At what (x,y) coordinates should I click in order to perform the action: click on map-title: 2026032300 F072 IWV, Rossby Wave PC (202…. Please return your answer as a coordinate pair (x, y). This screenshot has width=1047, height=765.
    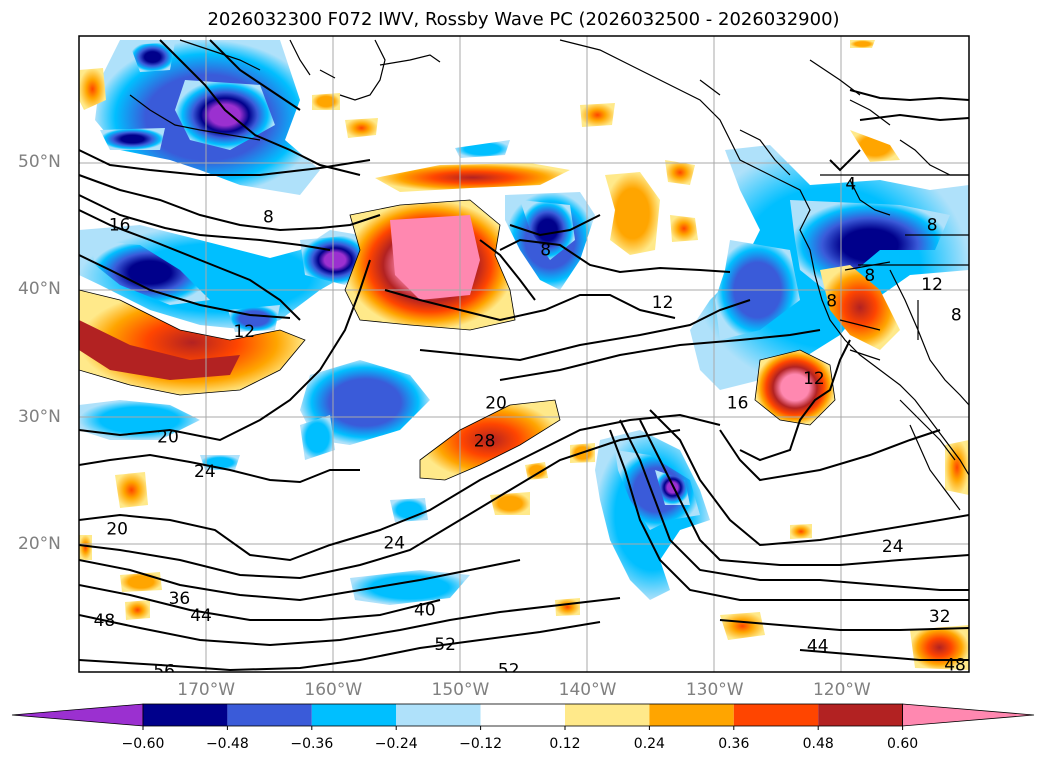
    Looking at the image, I should click on (523, 19).